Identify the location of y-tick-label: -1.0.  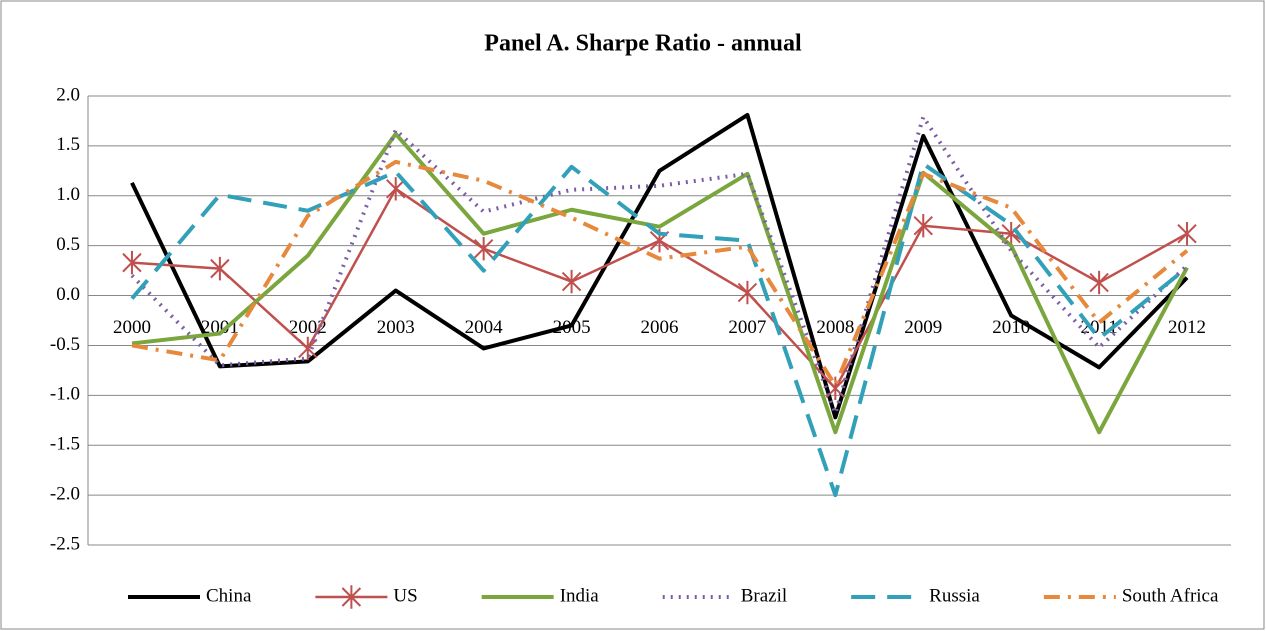
(65, 394).